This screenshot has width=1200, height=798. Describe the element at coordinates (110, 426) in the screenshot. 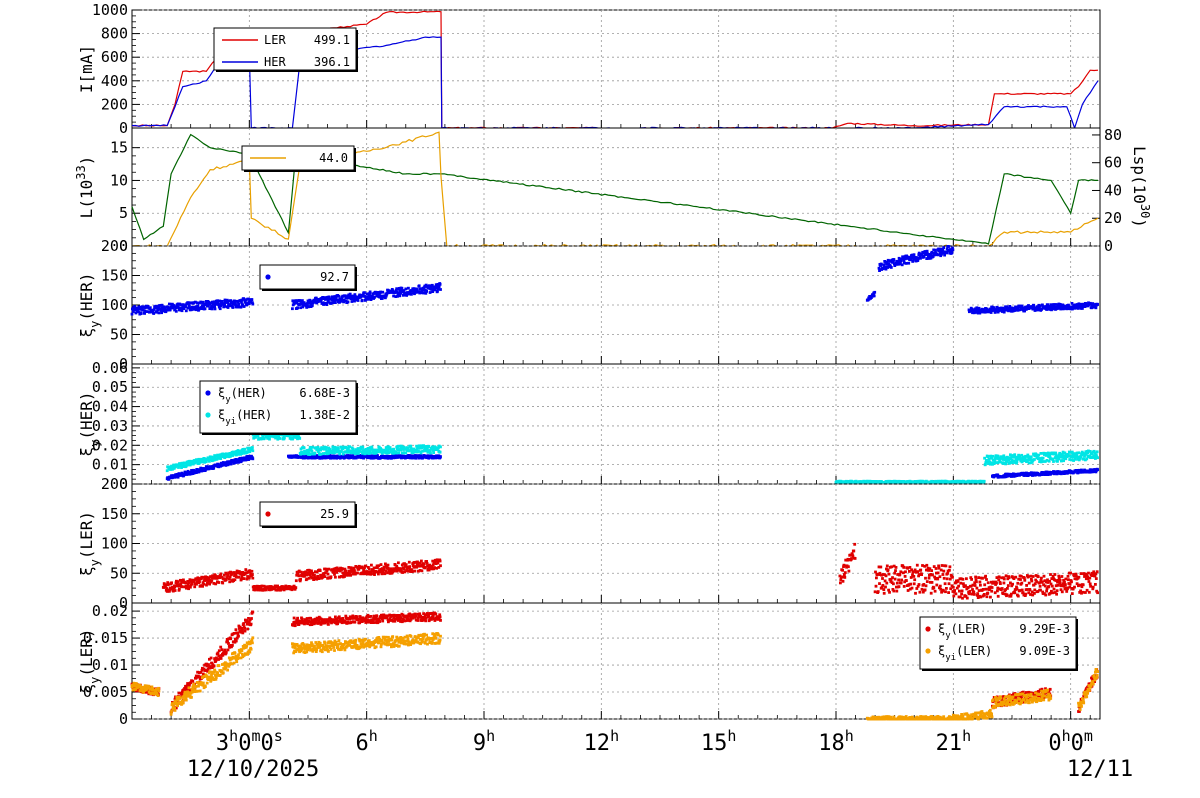

I see `y-tick-label: 0.03` at that location.